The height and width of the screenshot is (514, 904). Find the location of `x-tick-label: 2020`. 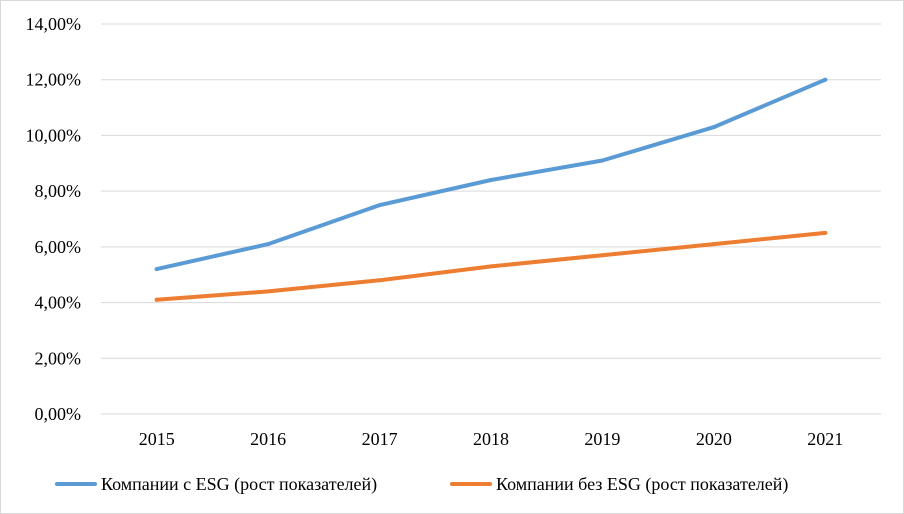

x-tick-label: 2020 is located at coordinates (714, 439).